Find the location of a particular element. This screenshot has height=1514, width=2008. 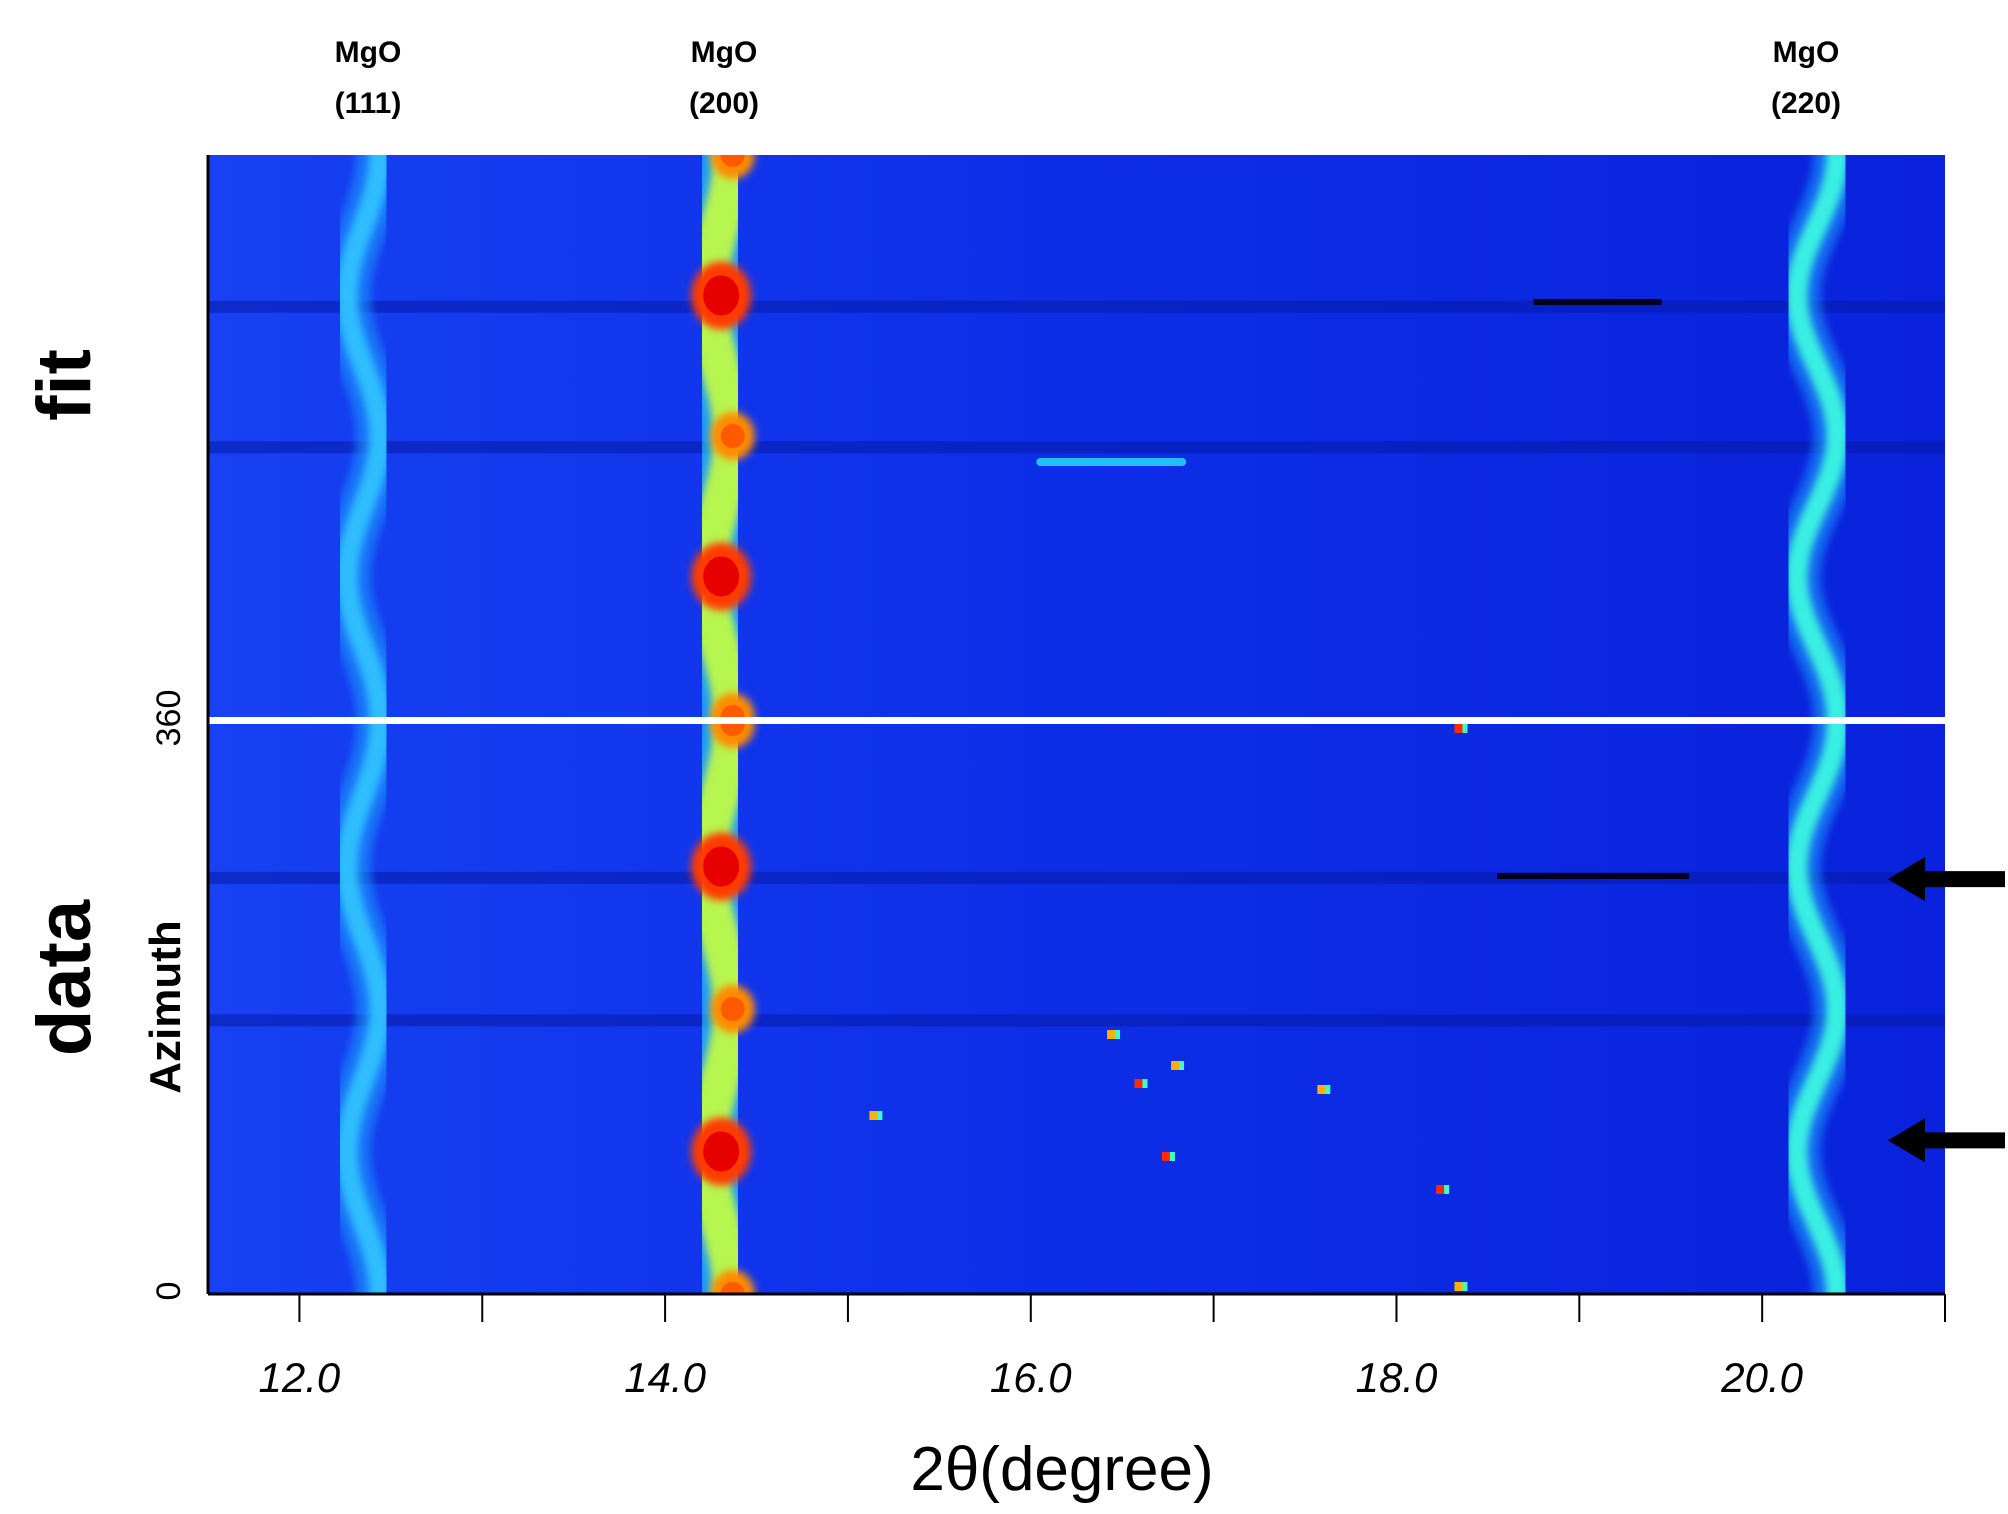

y-axis-label: Azimuth is located at coordinates (165, 1007).